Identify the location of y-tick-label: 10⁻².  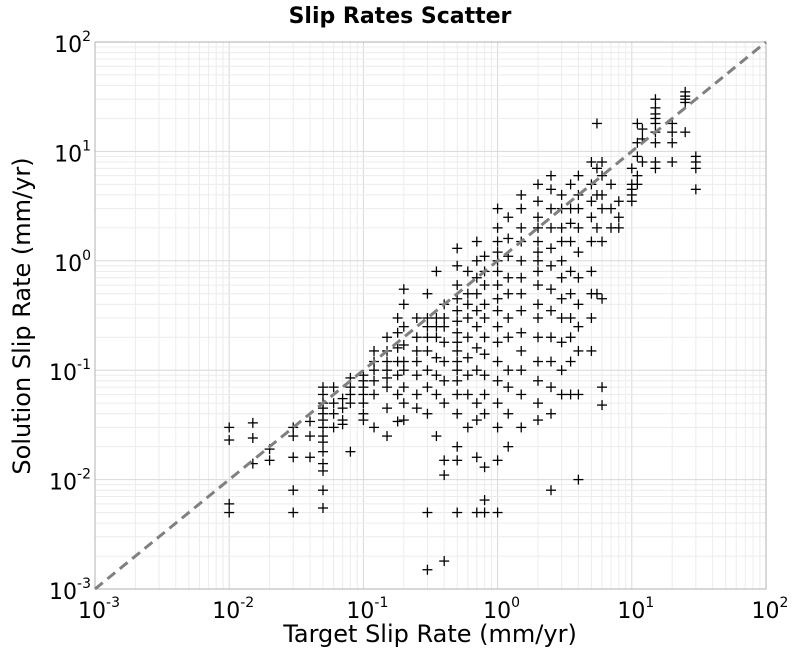
(70, 481).